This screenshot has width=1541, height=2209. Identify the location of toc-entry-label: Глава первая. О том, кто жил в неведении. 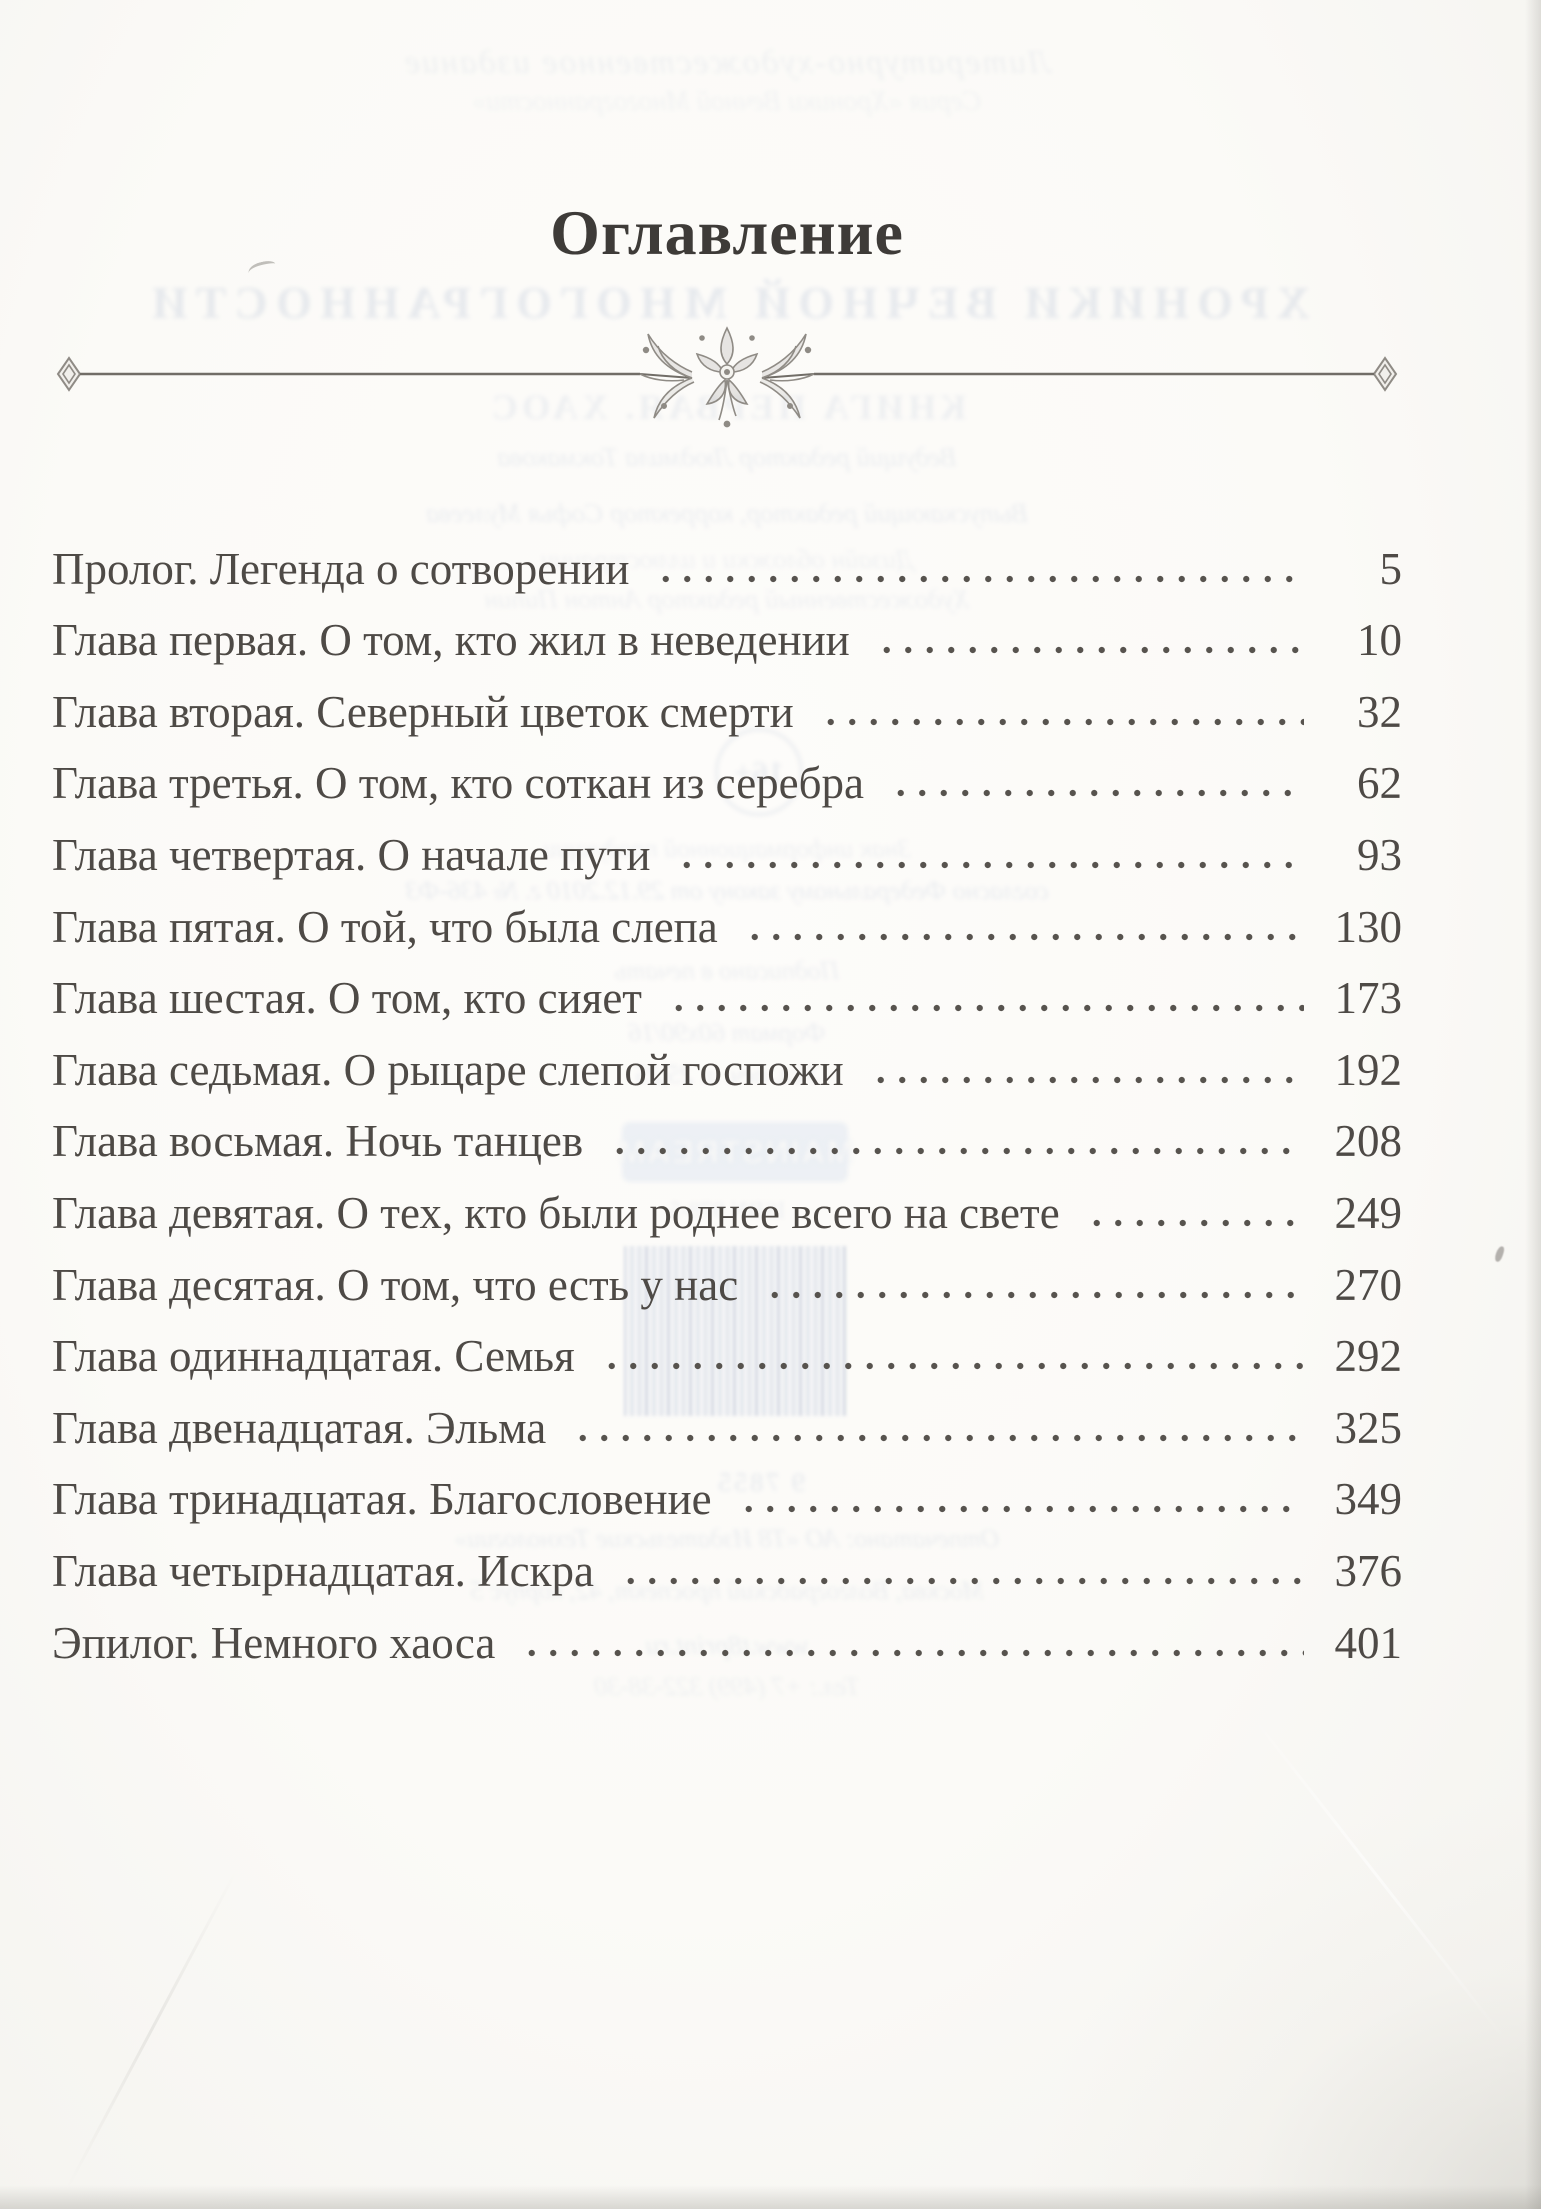
(451, 640).